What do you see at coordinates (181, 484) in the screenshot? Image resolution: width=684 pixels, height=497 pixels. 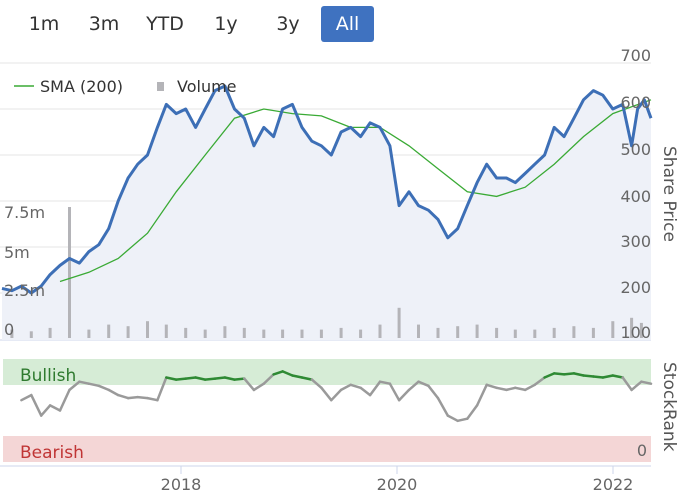 I see `x-tick-2018: 2018` at bounding box center [181, 484].